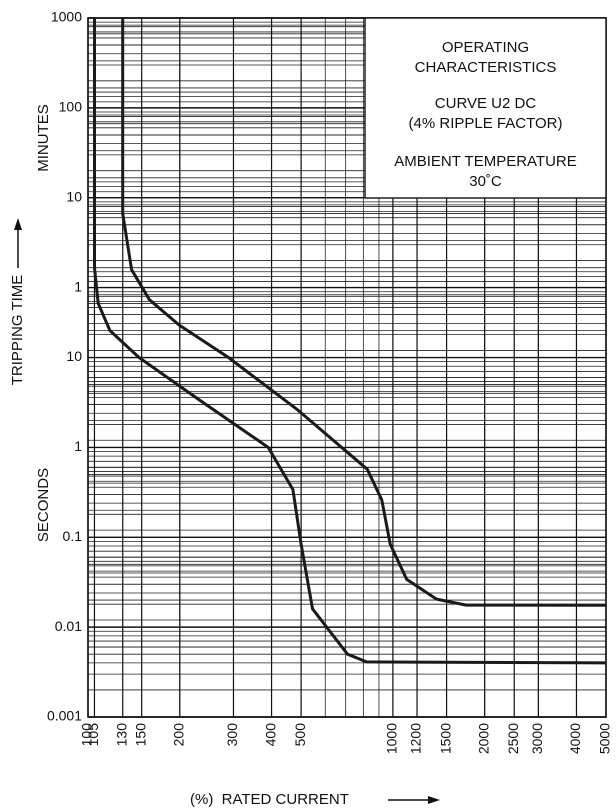 This screenshot has height=812, width=616. I want to click on y-label-middle: TRIPPING TIME, so click(17, 330).